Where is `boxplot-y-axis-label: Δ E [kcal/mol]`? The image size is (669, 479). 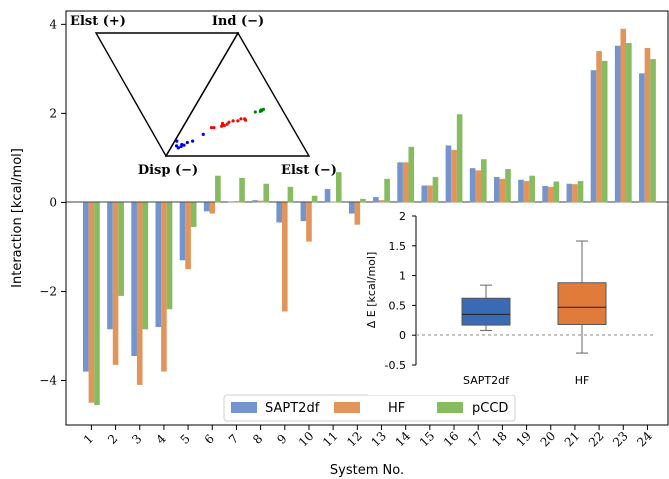 boxplot-y-axis-label: Δ E [kcal/mol] is located at coordinates (371, 290).